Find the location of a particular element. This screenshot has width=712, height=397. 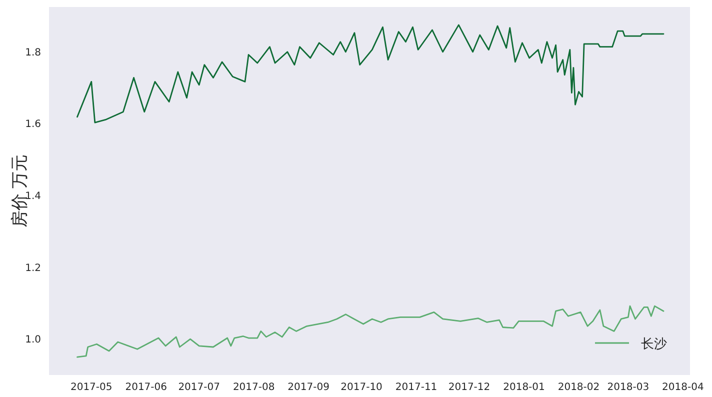

x-tick-label: 2018-03 is located at coordinates (628, 387).